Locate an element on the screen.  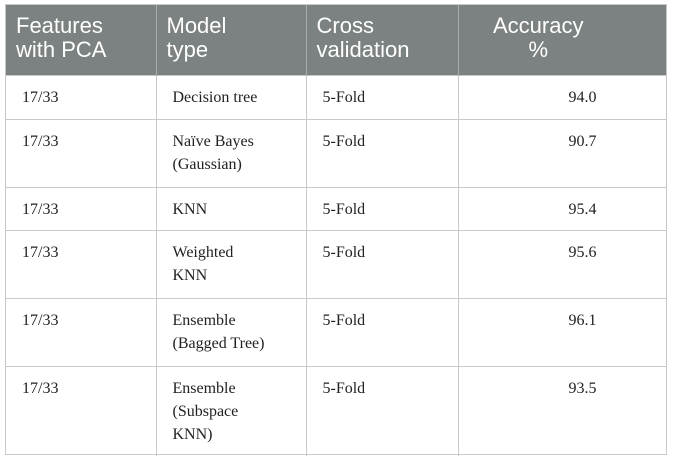
cell-accuracy: 95.6 is located at coordinates (562, 263).